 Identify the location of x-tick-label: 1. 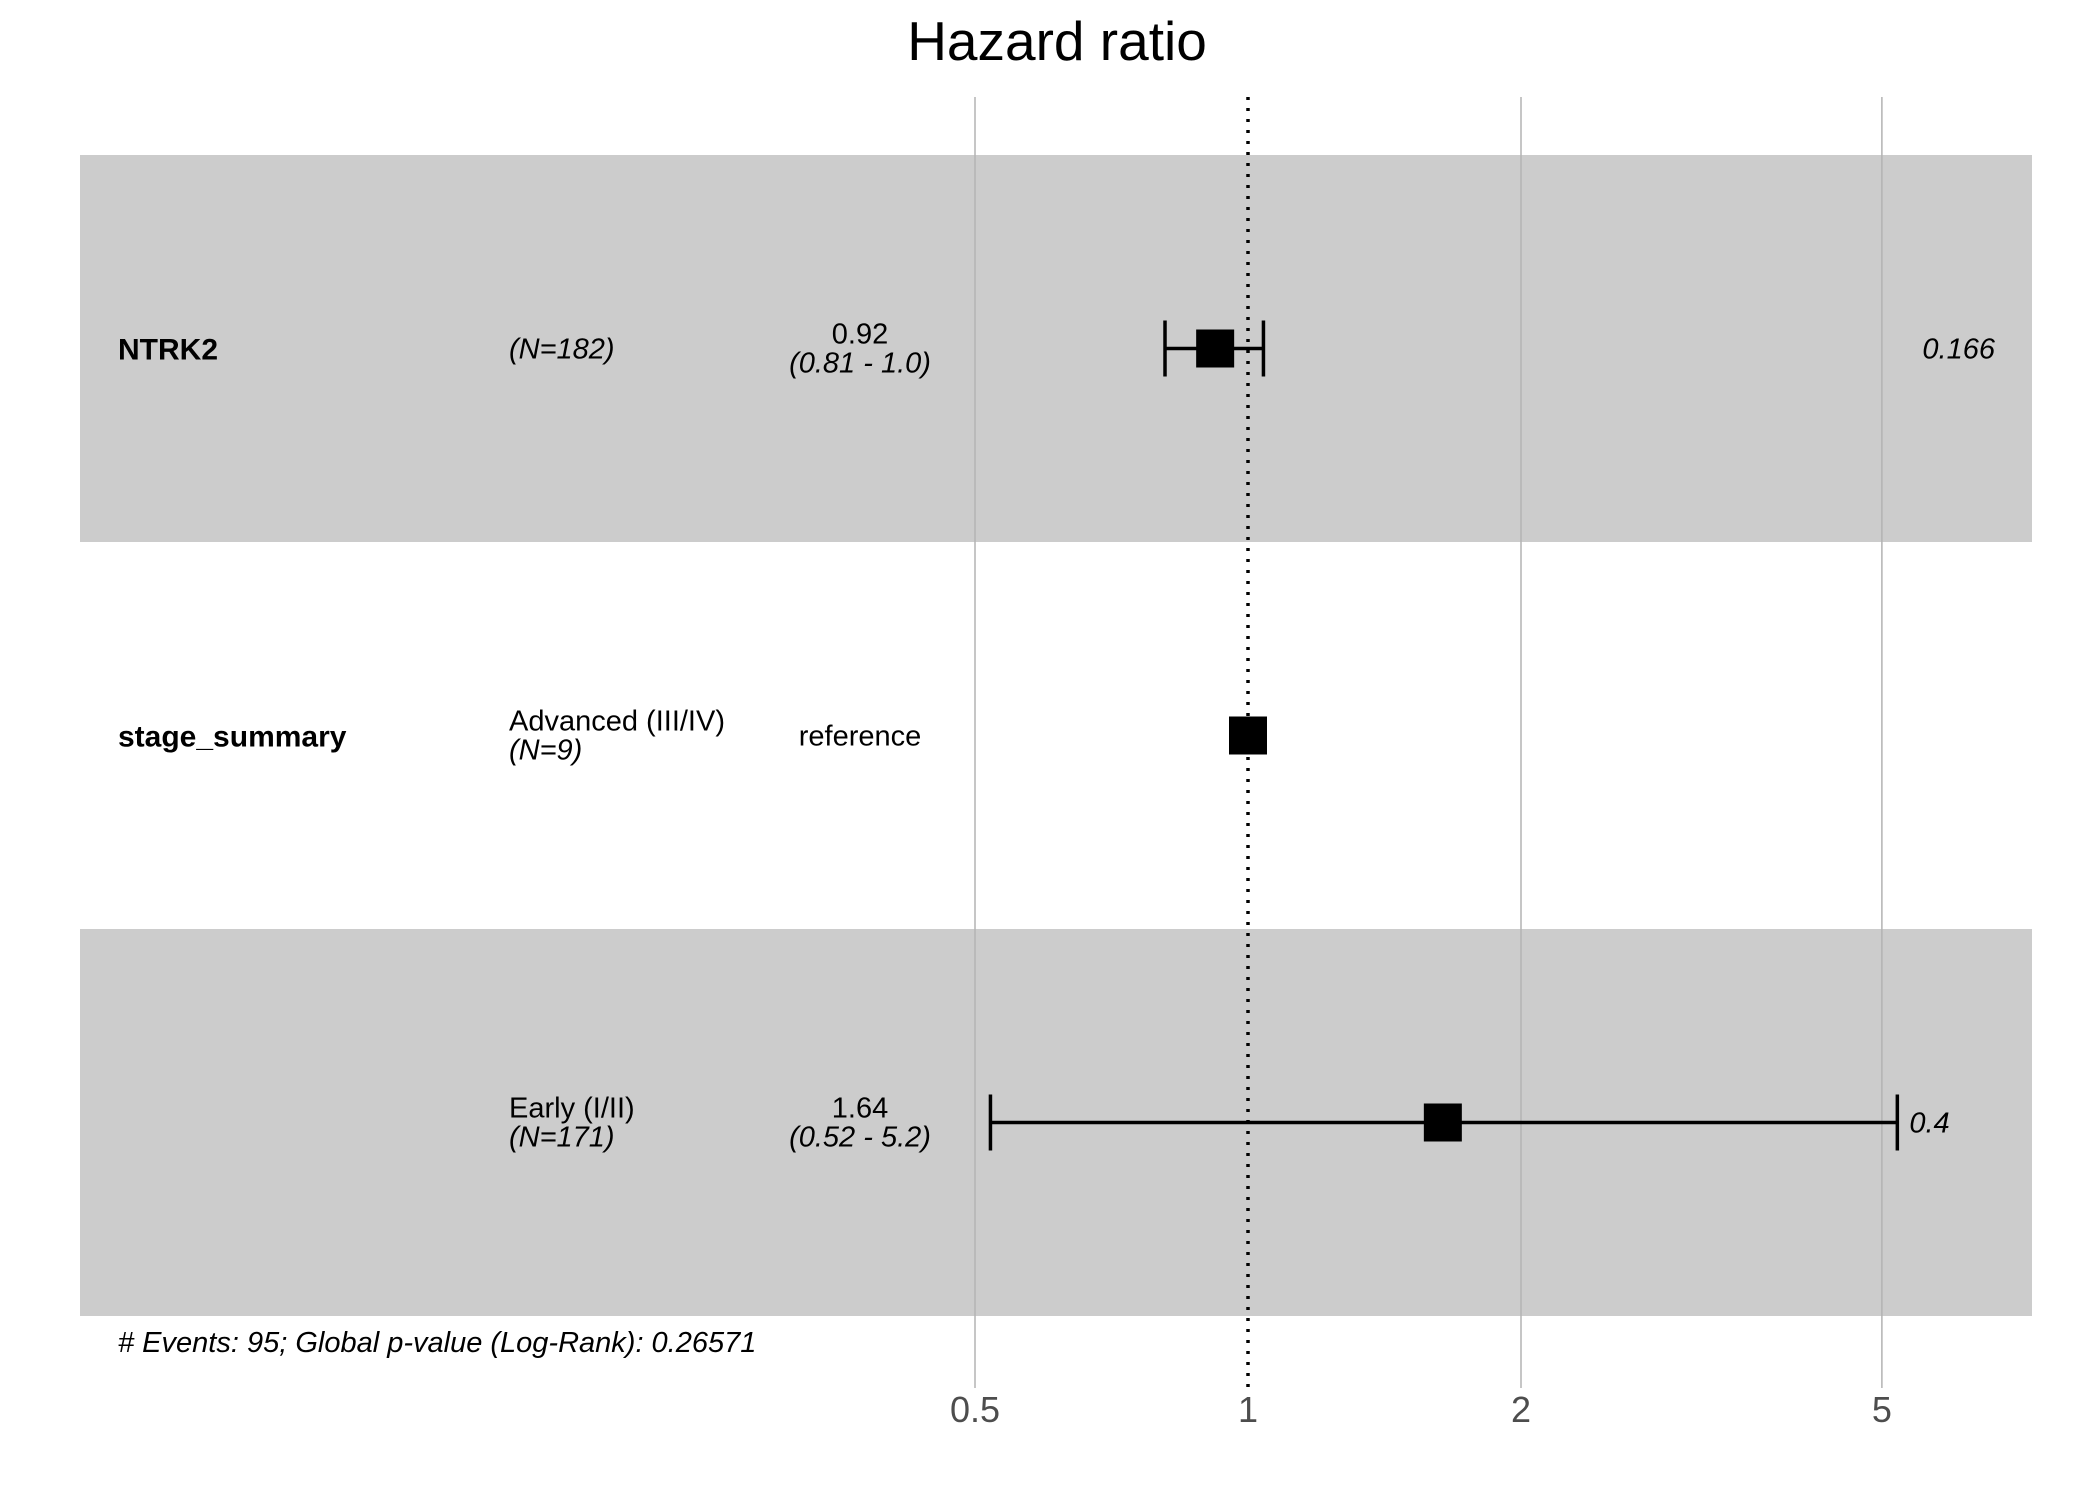
(1248, 1409).